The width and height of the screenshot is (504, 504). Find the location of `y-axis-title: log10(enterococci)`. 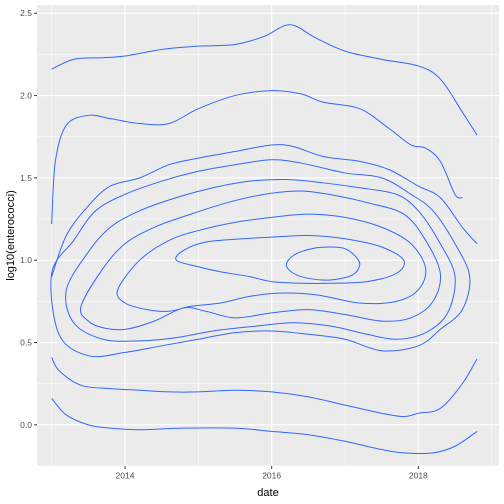

y-axis-title: log10(enterococci) is located at coordinates (11, 235).